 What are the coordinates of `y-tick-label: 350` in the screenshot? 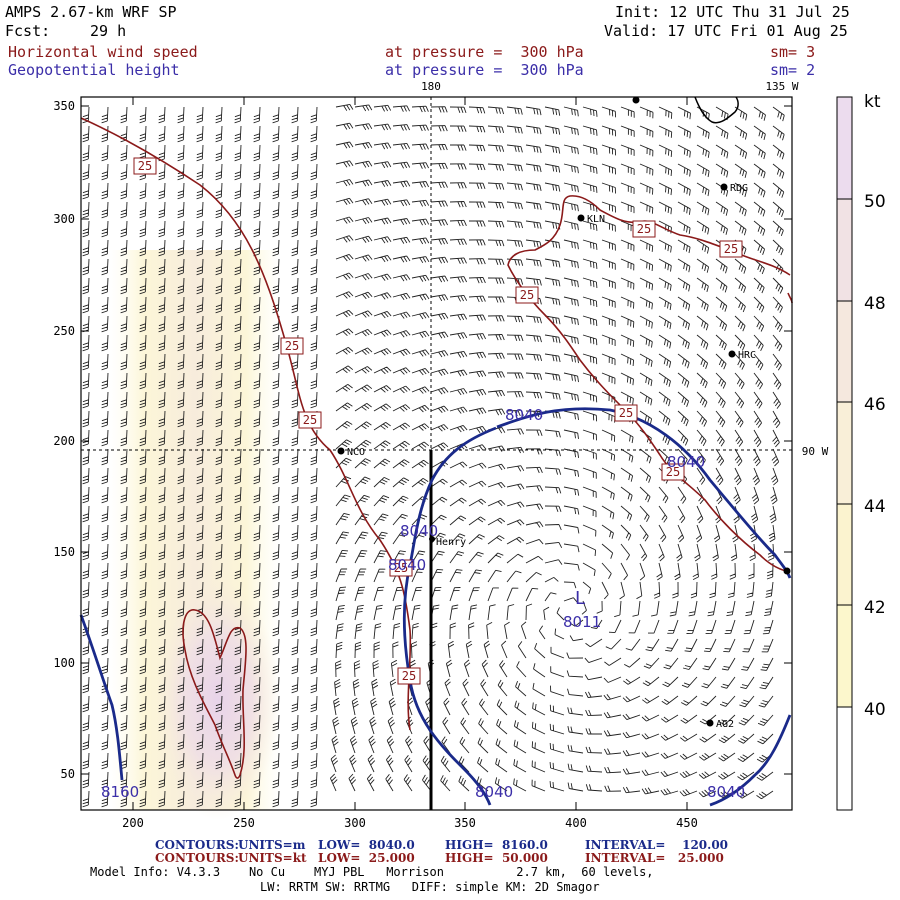 It's located at (64, 106).